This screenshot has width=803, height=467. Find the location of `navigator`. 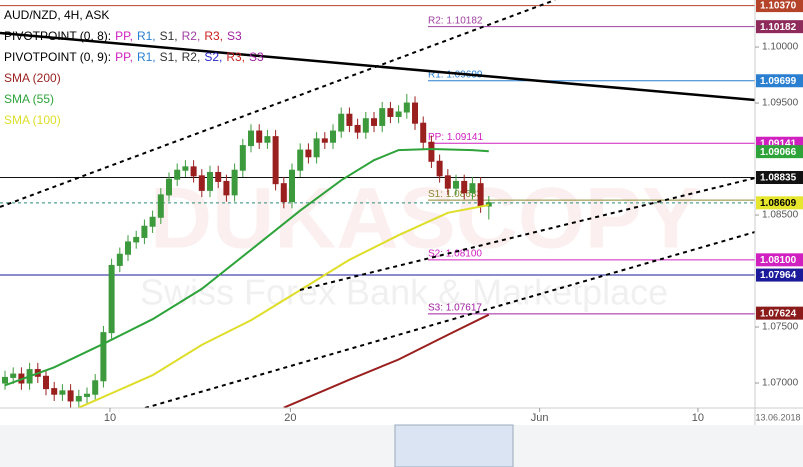

navigator is located at coordinates (401, 446).